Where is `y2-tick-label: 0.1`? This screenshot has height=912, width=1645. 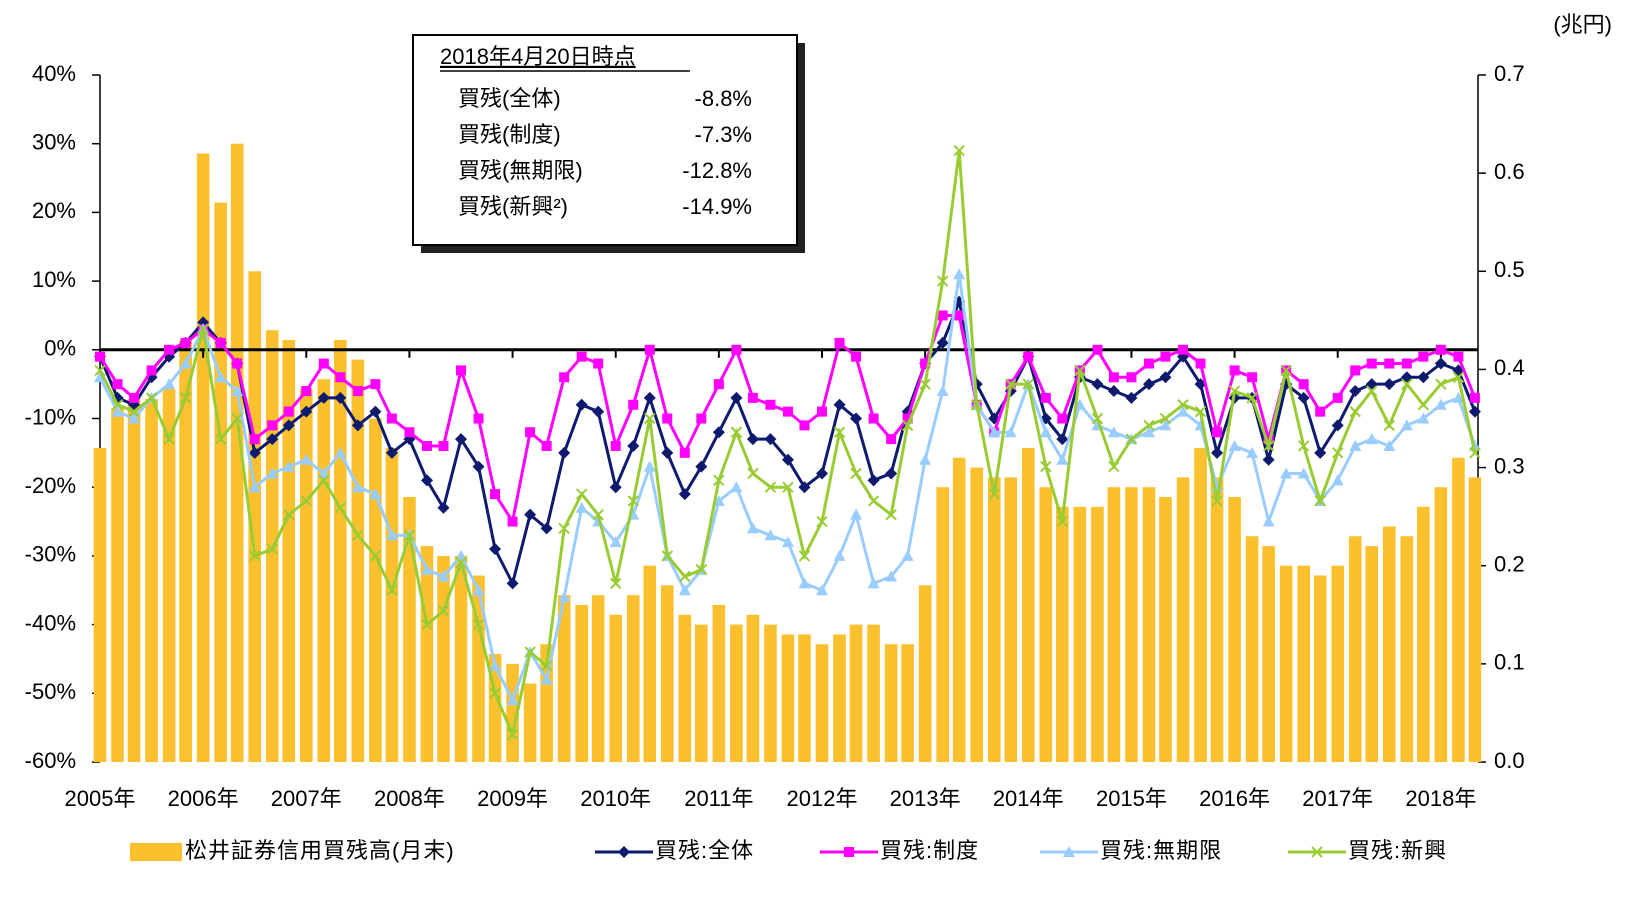
y2-tick-label: 0.1 is located at coordinates (1509, 662).